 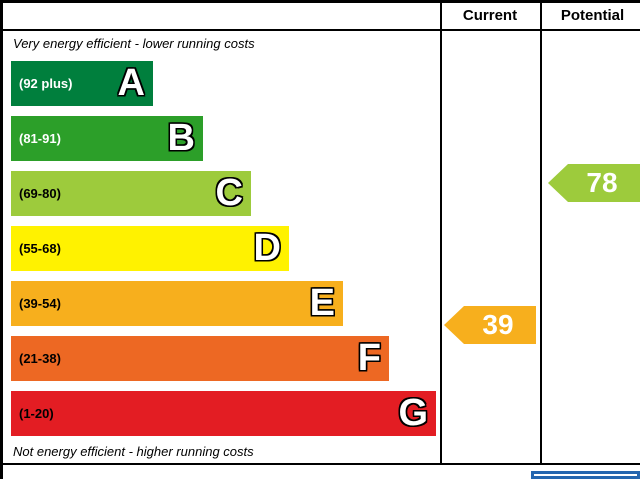 What do you see at coordinates (322, 303) in the screenshot?
I see `band-letter: E` at bounding box center [322, 303].